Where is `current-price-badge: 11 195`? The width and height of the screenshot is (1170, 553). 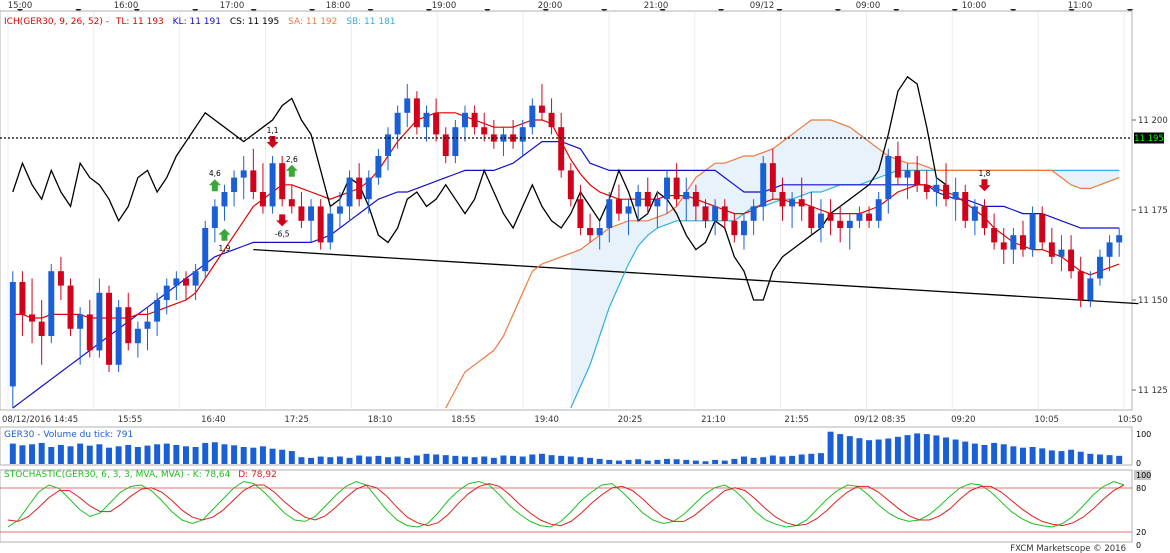 current-price-badge: 11 195 is located at coordinates (1149, 138).